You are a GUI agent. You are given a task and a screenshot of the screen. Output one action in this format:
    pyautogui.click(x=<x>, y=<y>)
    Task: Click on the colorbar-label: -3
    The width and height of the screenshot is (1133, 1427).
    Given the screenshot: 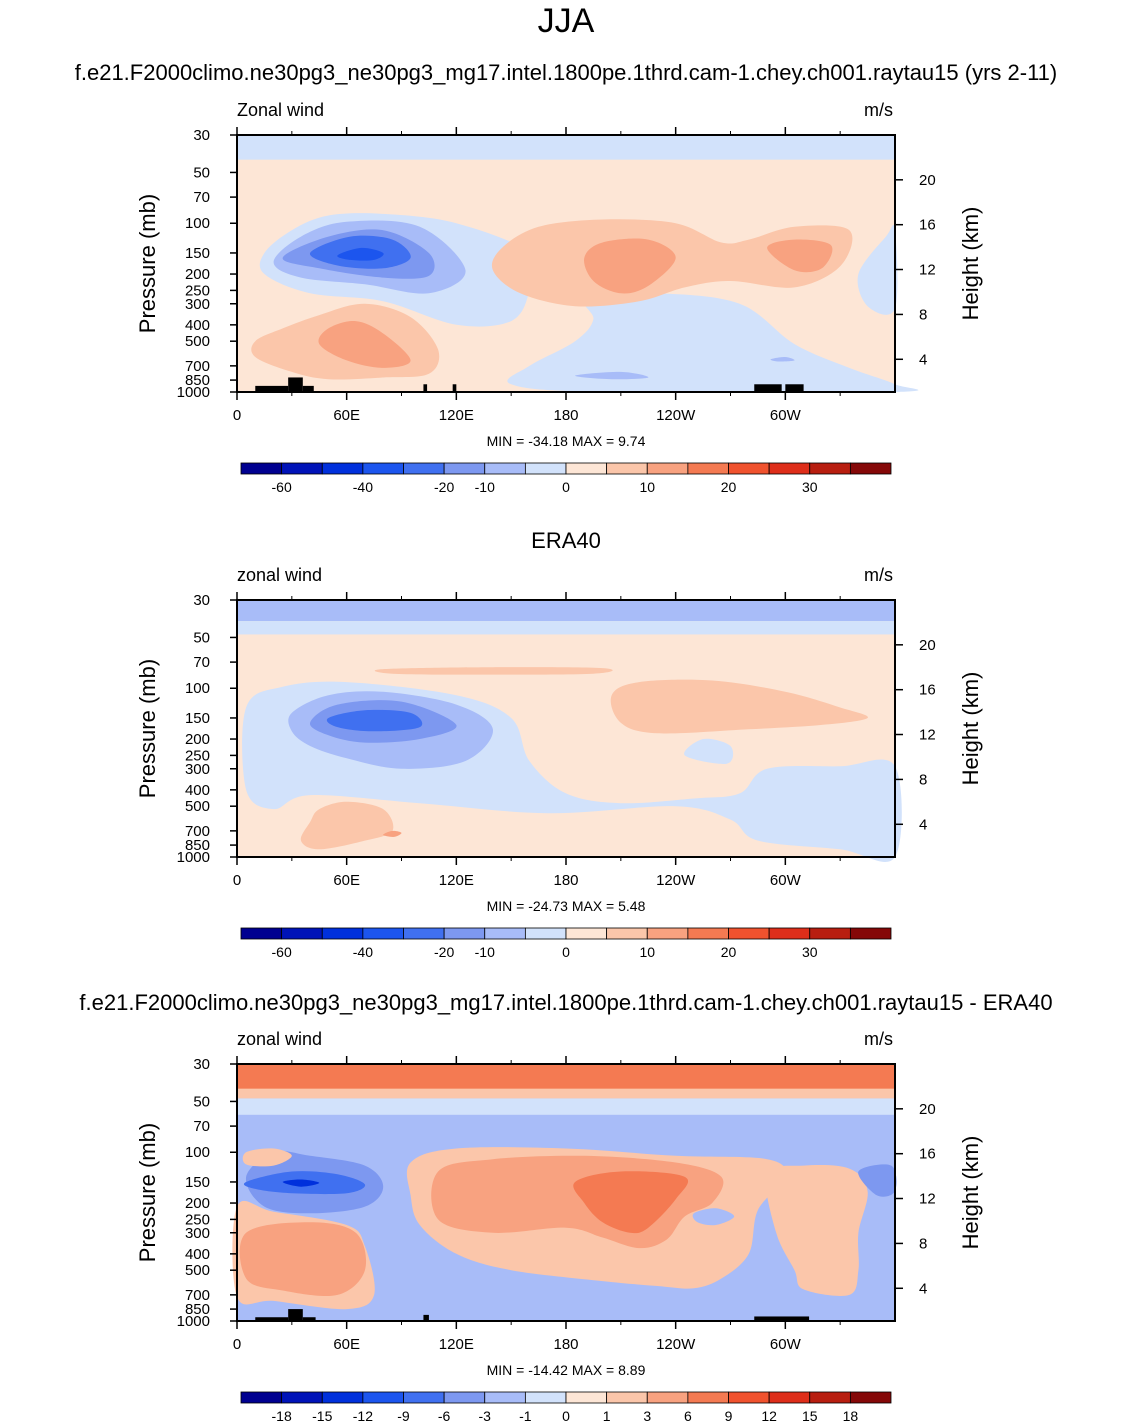 What is the action you would take?
    pyautogui.click(x=485, y=1416)
    